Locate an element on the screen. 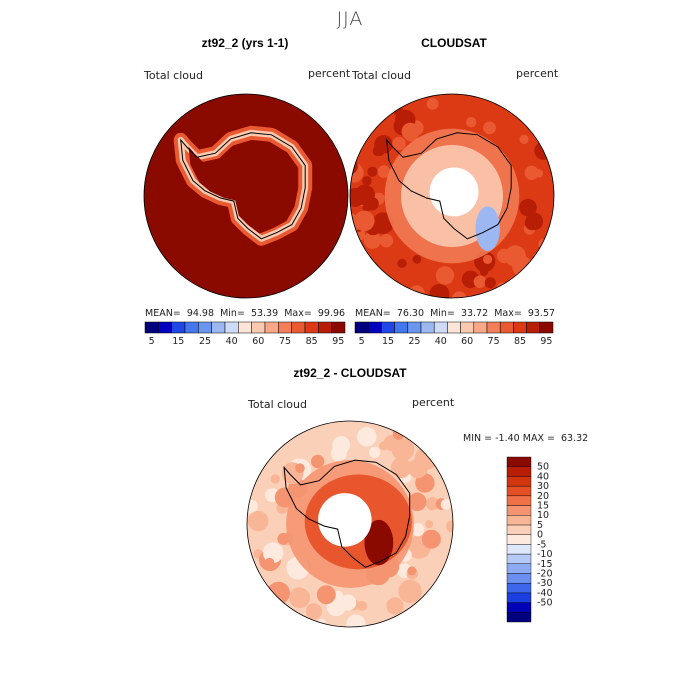 This screenshot has width=700, height=700. panel-3-title: zt92_2 - CLOUDSAT is located at coordinates (350, 373).